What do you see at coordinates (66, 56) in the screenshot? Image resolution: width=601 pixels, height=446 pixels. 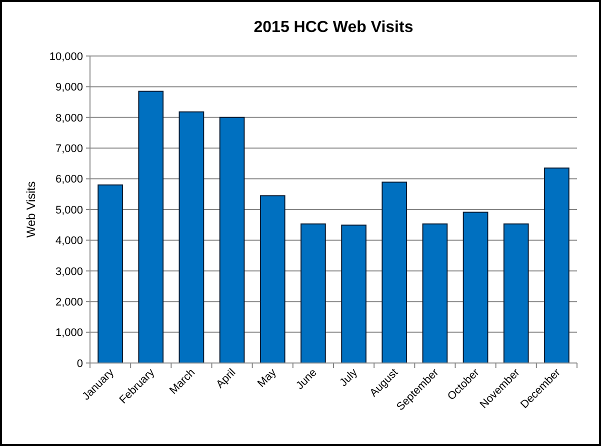 I see `y-tick-label: 10,000` at bounding box center [66, 56].